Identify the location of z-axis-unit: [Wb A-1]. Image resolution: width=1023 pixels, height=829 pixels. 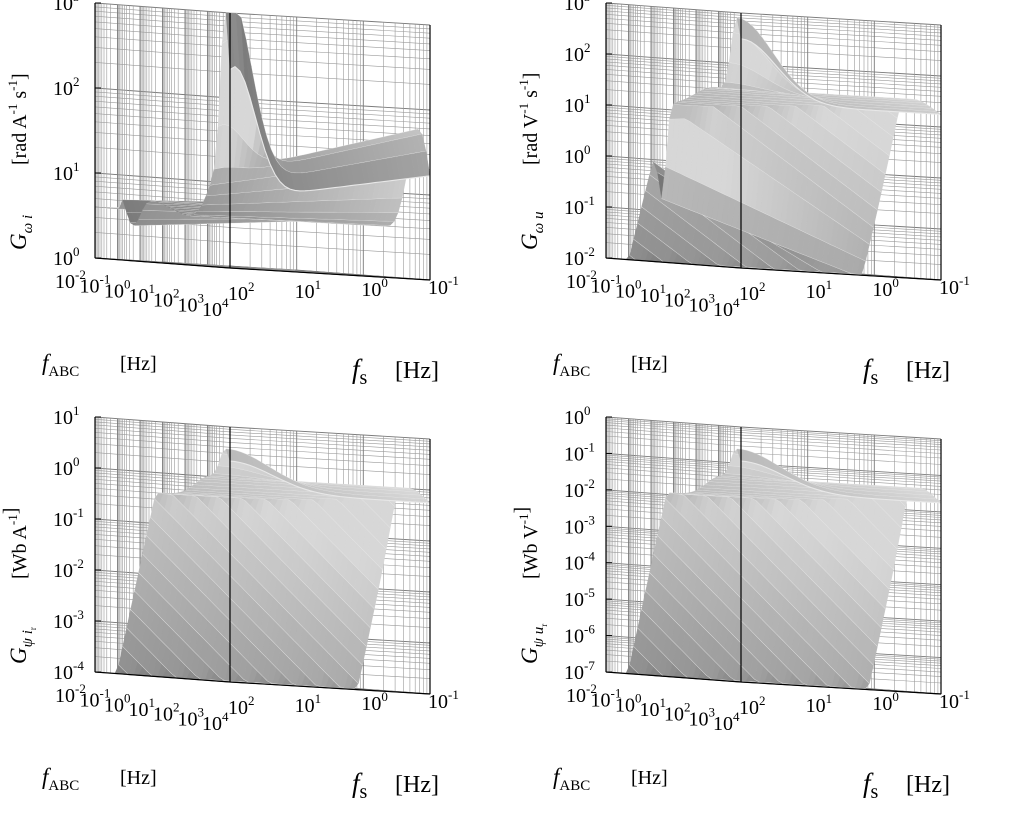
(15, 543).